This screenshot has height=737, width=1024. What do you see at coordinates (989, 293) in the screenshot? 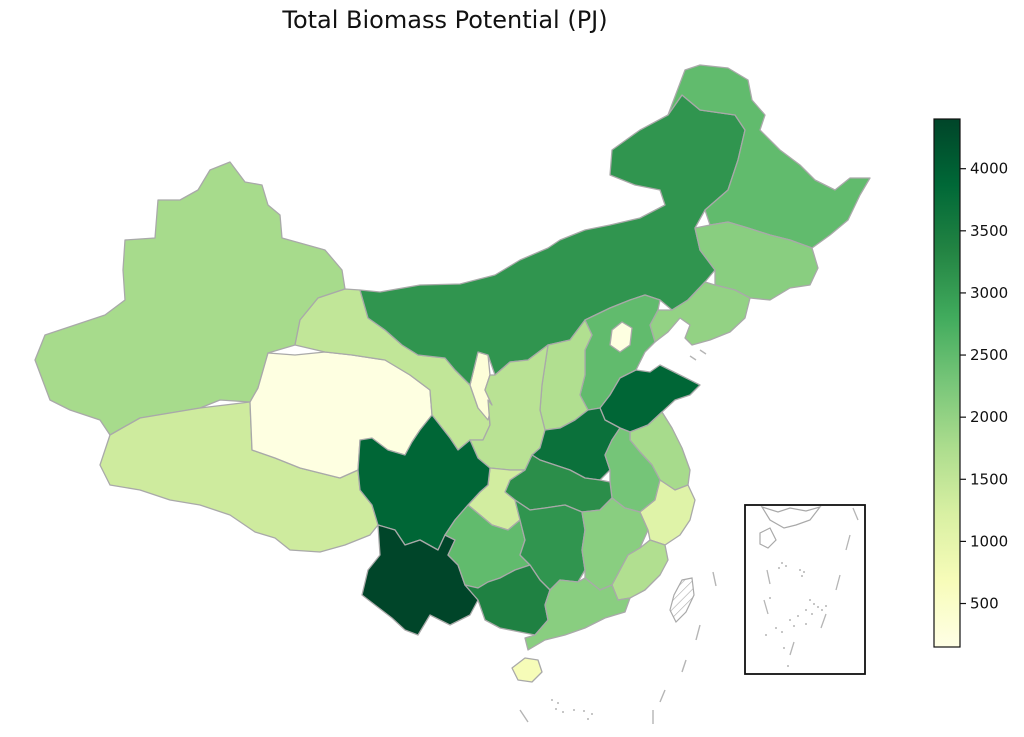
I see `colorbar-tick-label: 3000` at bounding box center [989, 293].